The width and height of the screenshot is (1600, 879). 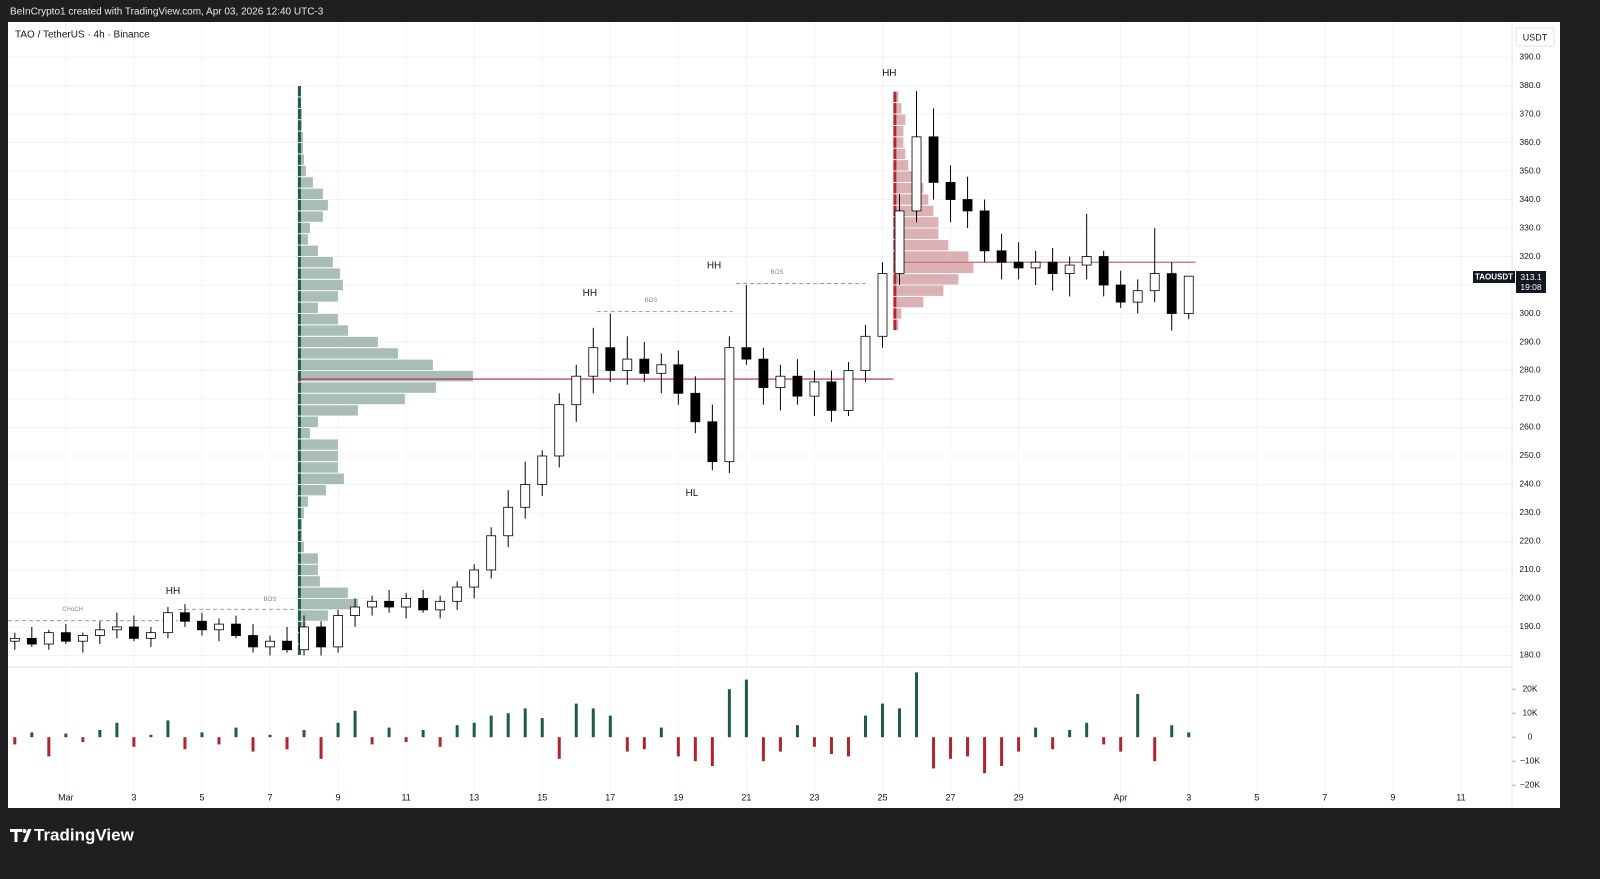 What do you see at coordinates (651, 301) in the screenshot?
I see `annotation: BOS` at bounding box center [651, 301].